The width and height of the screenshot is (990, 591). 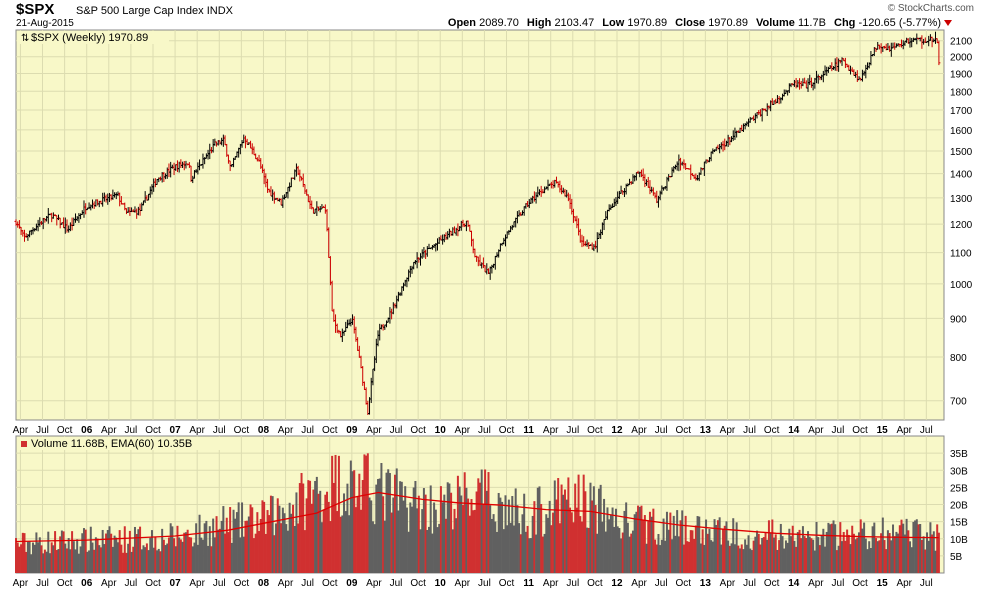 What do you see at coordinates (961, 42) in the screenshot?
I see `price-y-tick-label: 2100` at bounding box center [961, 42].